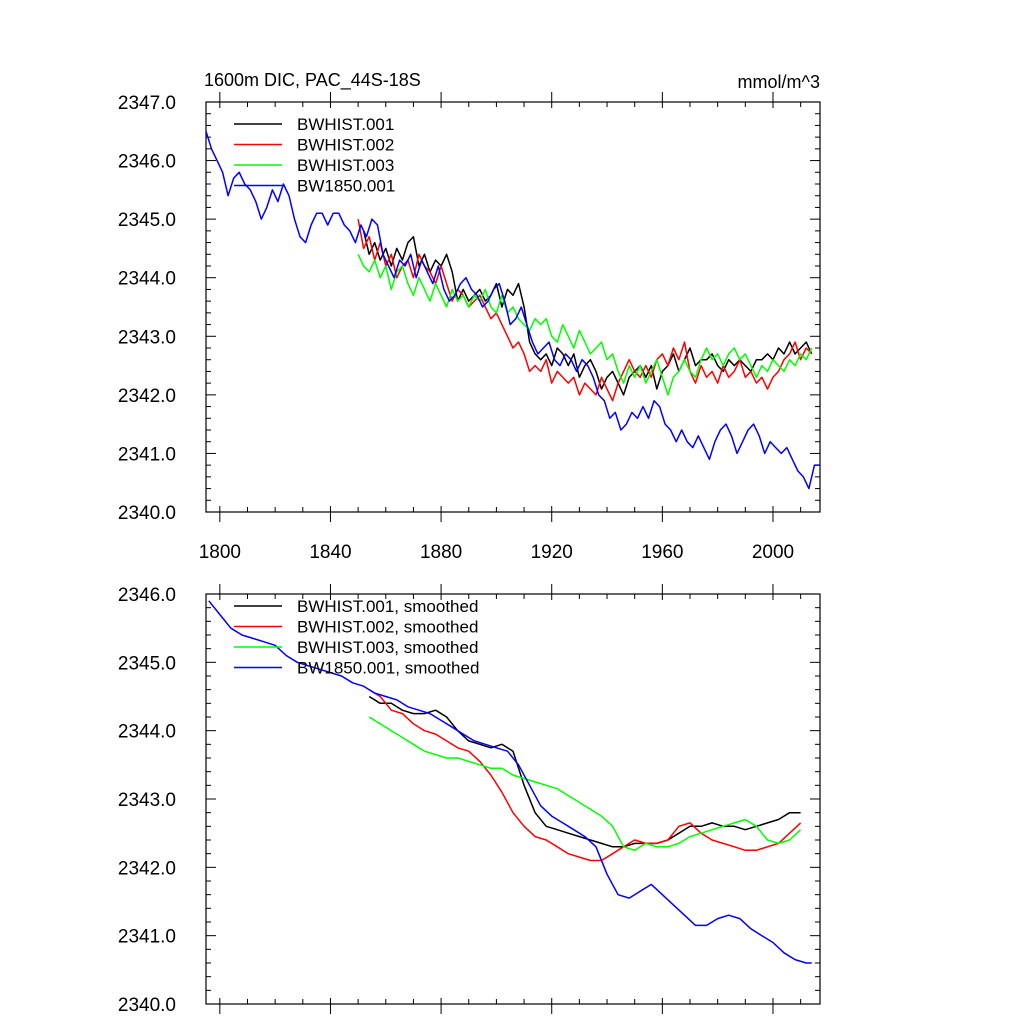 Image resolution: width=1024 pixels, height=1024 pixels. Describe the element at coordinates (387, 606) in the screenshot. I see `legend-label: BWHIST.001, smoothed` at that location.